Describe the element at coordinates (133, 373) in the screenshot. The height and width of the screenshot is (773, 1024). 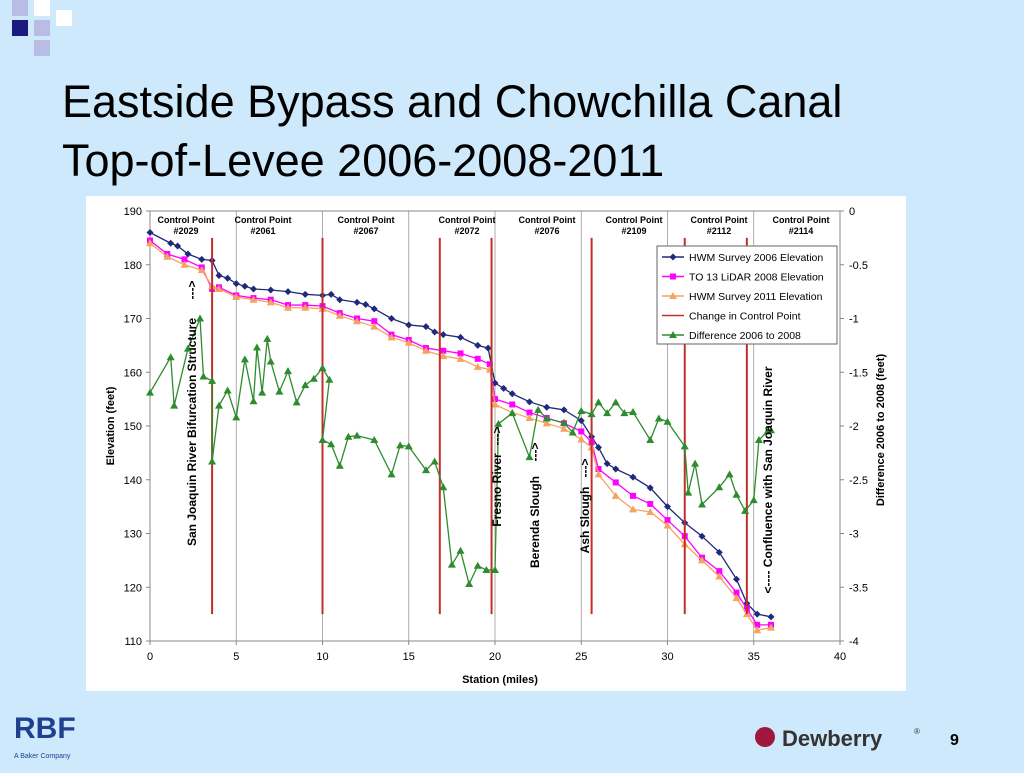
I see `y-tick-label: 160` at that location.